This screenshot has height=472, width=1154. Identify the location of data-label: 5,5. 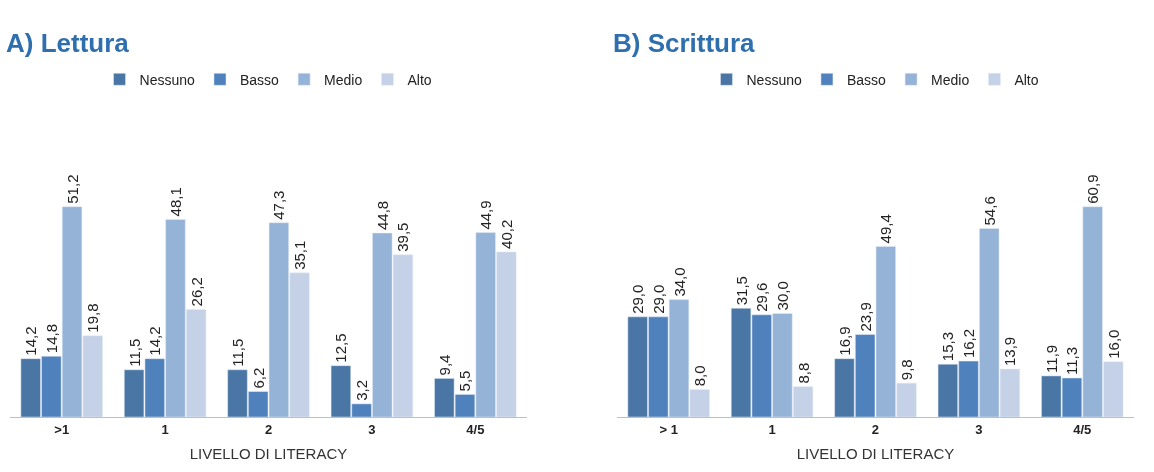
(465, 381).